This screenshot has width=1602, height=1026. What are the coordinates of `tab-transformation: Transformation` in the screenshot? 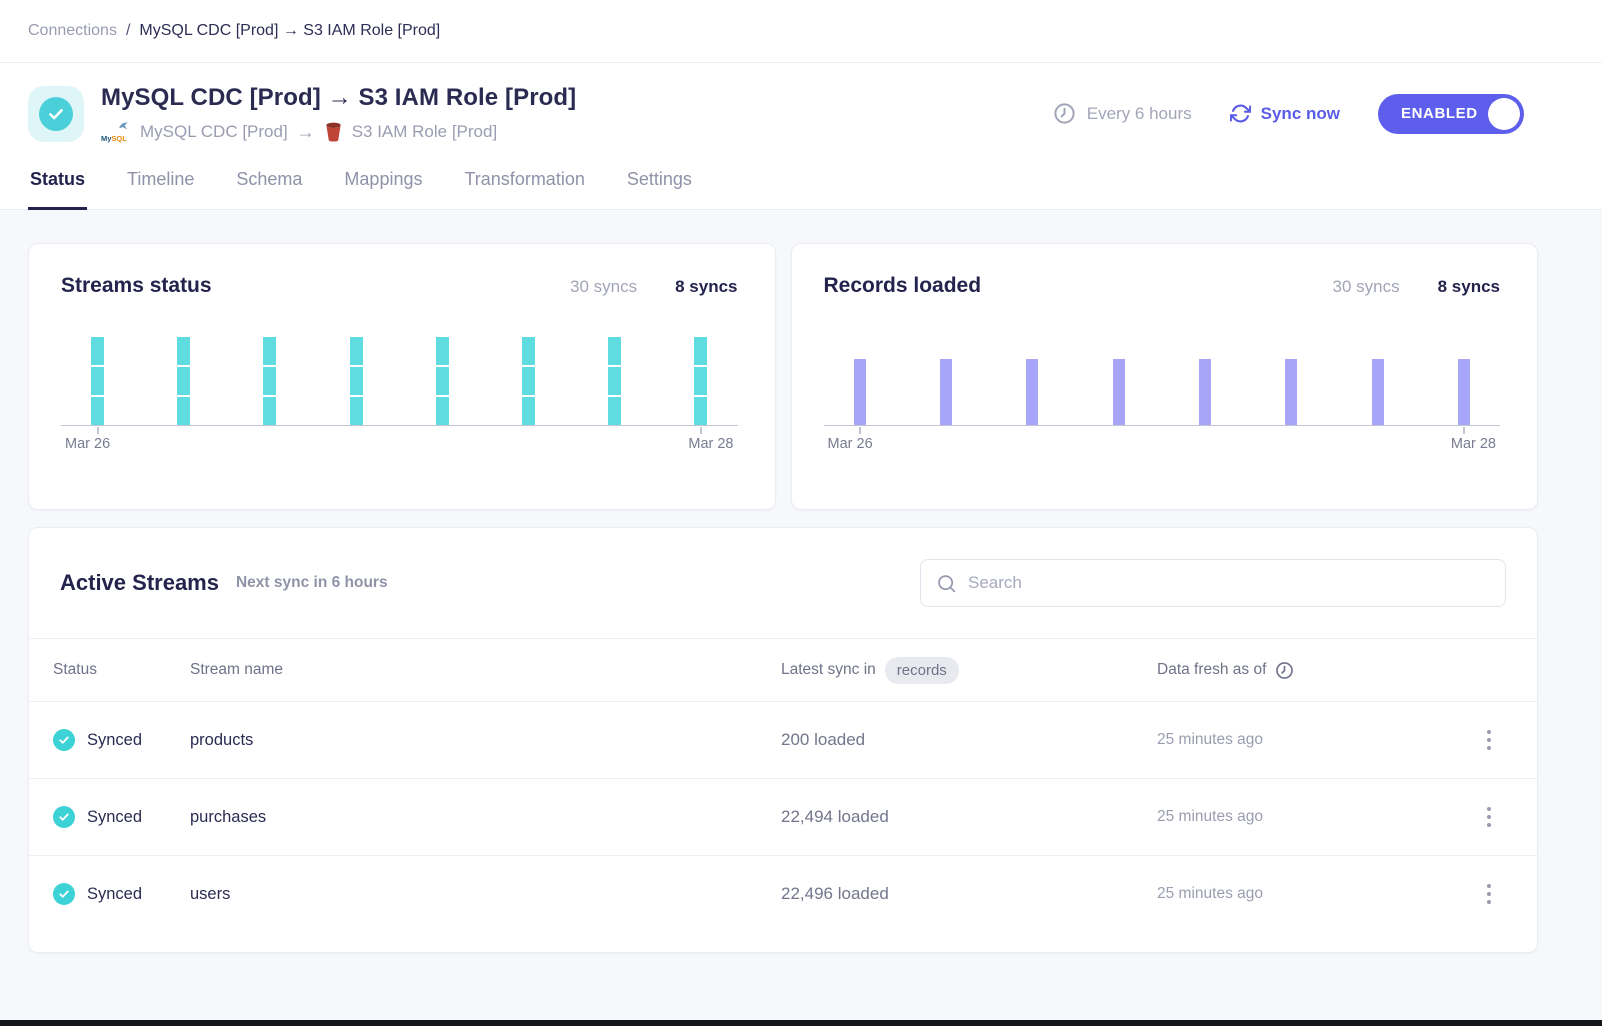 It's located at (524, 179).